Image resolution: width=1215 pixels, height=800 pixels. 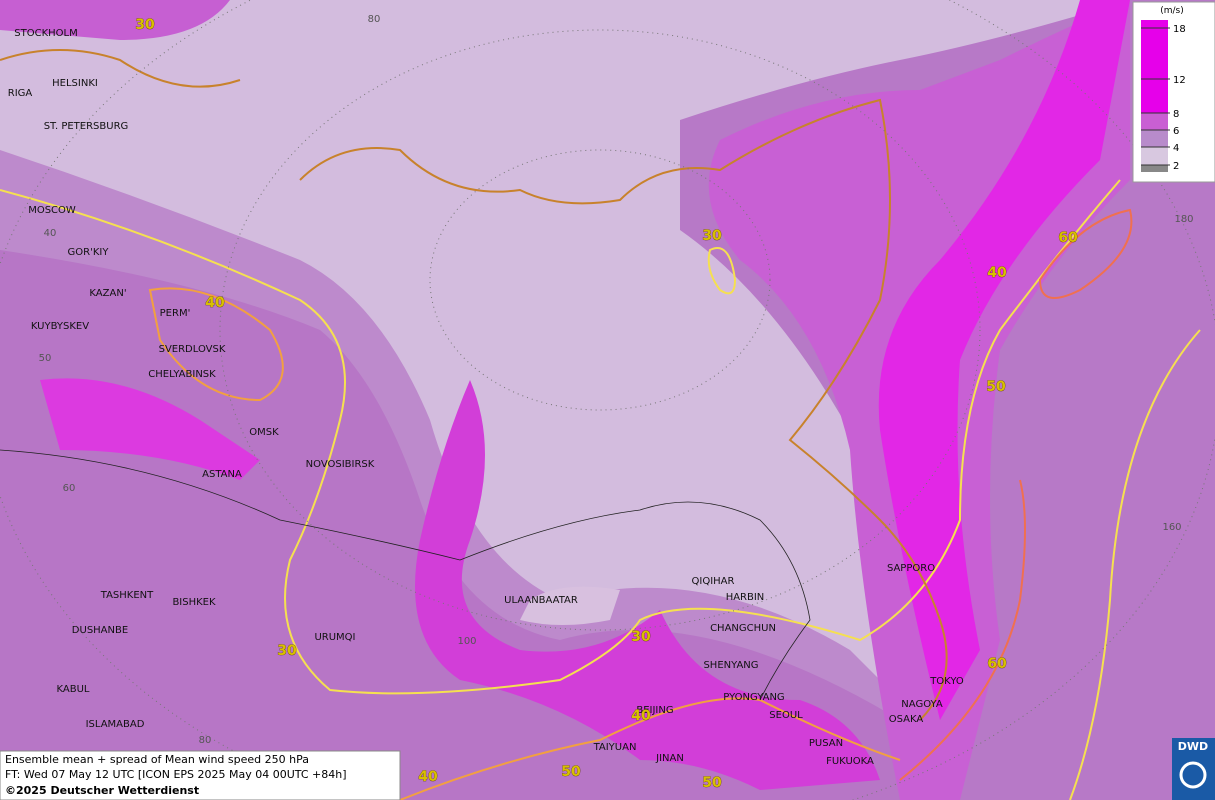 I want to click on grid-label: 180, so click(x=1183, y=219).